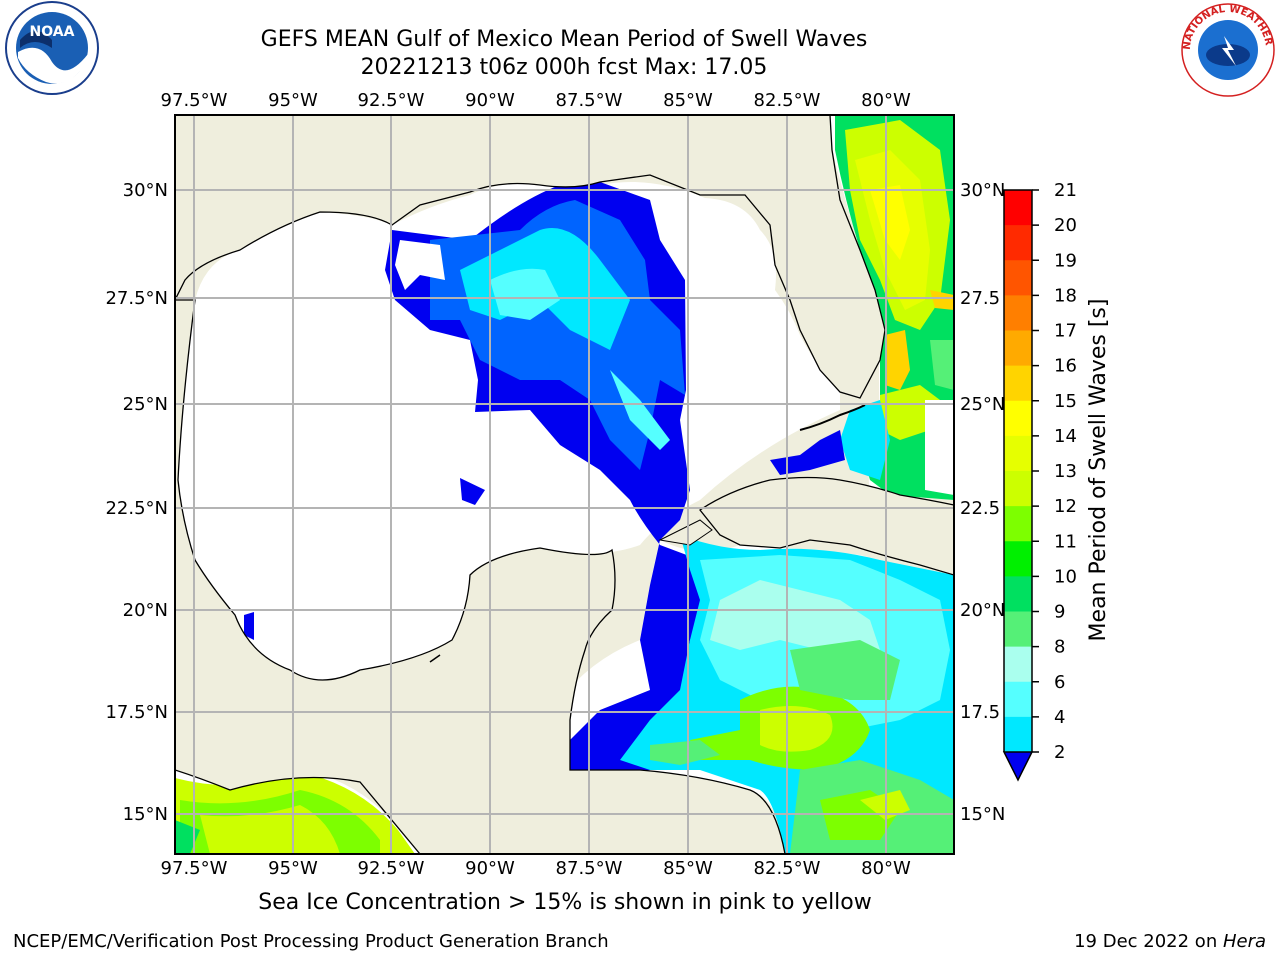 The height and width of the screenshot is (960, 1280). Describe the element at coordinates (1065, 260) in the screenshot. I see `colorbar-tick-label: 19` at that location.